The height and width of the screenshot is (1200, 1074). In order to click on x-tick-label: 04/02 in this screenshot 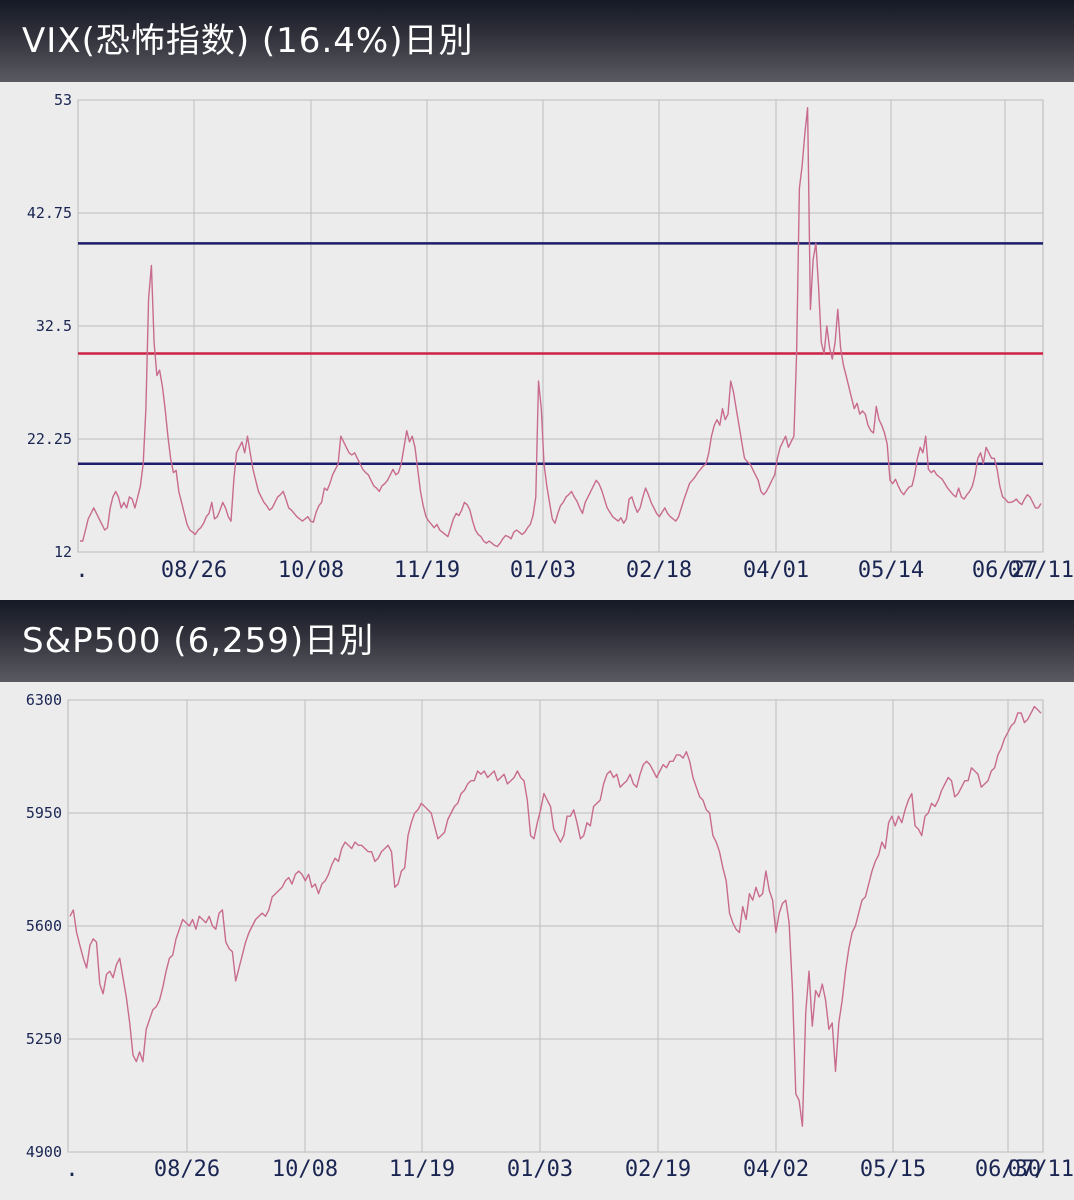, I will do `click(776, 1169)`.